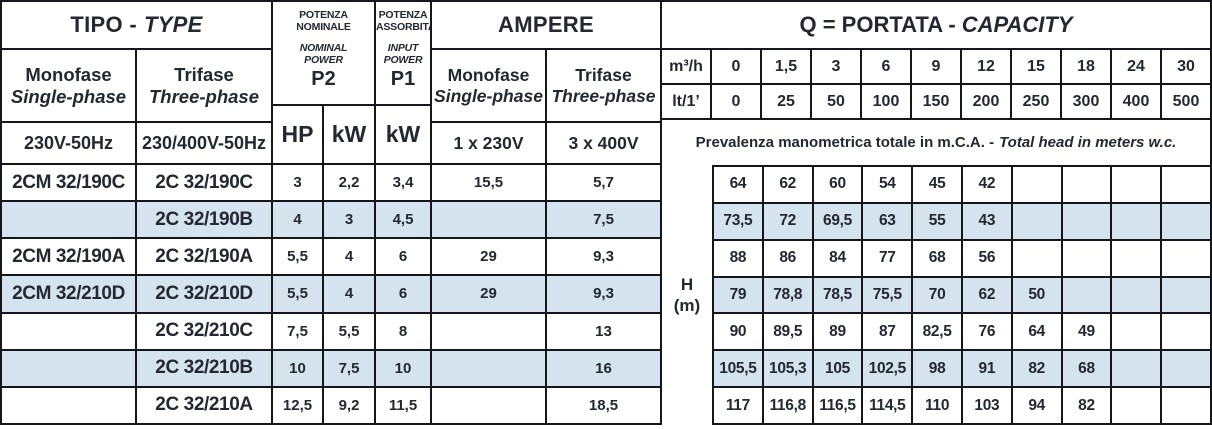  I want to click on cell-m3h-value: 0, so click(737, 66).